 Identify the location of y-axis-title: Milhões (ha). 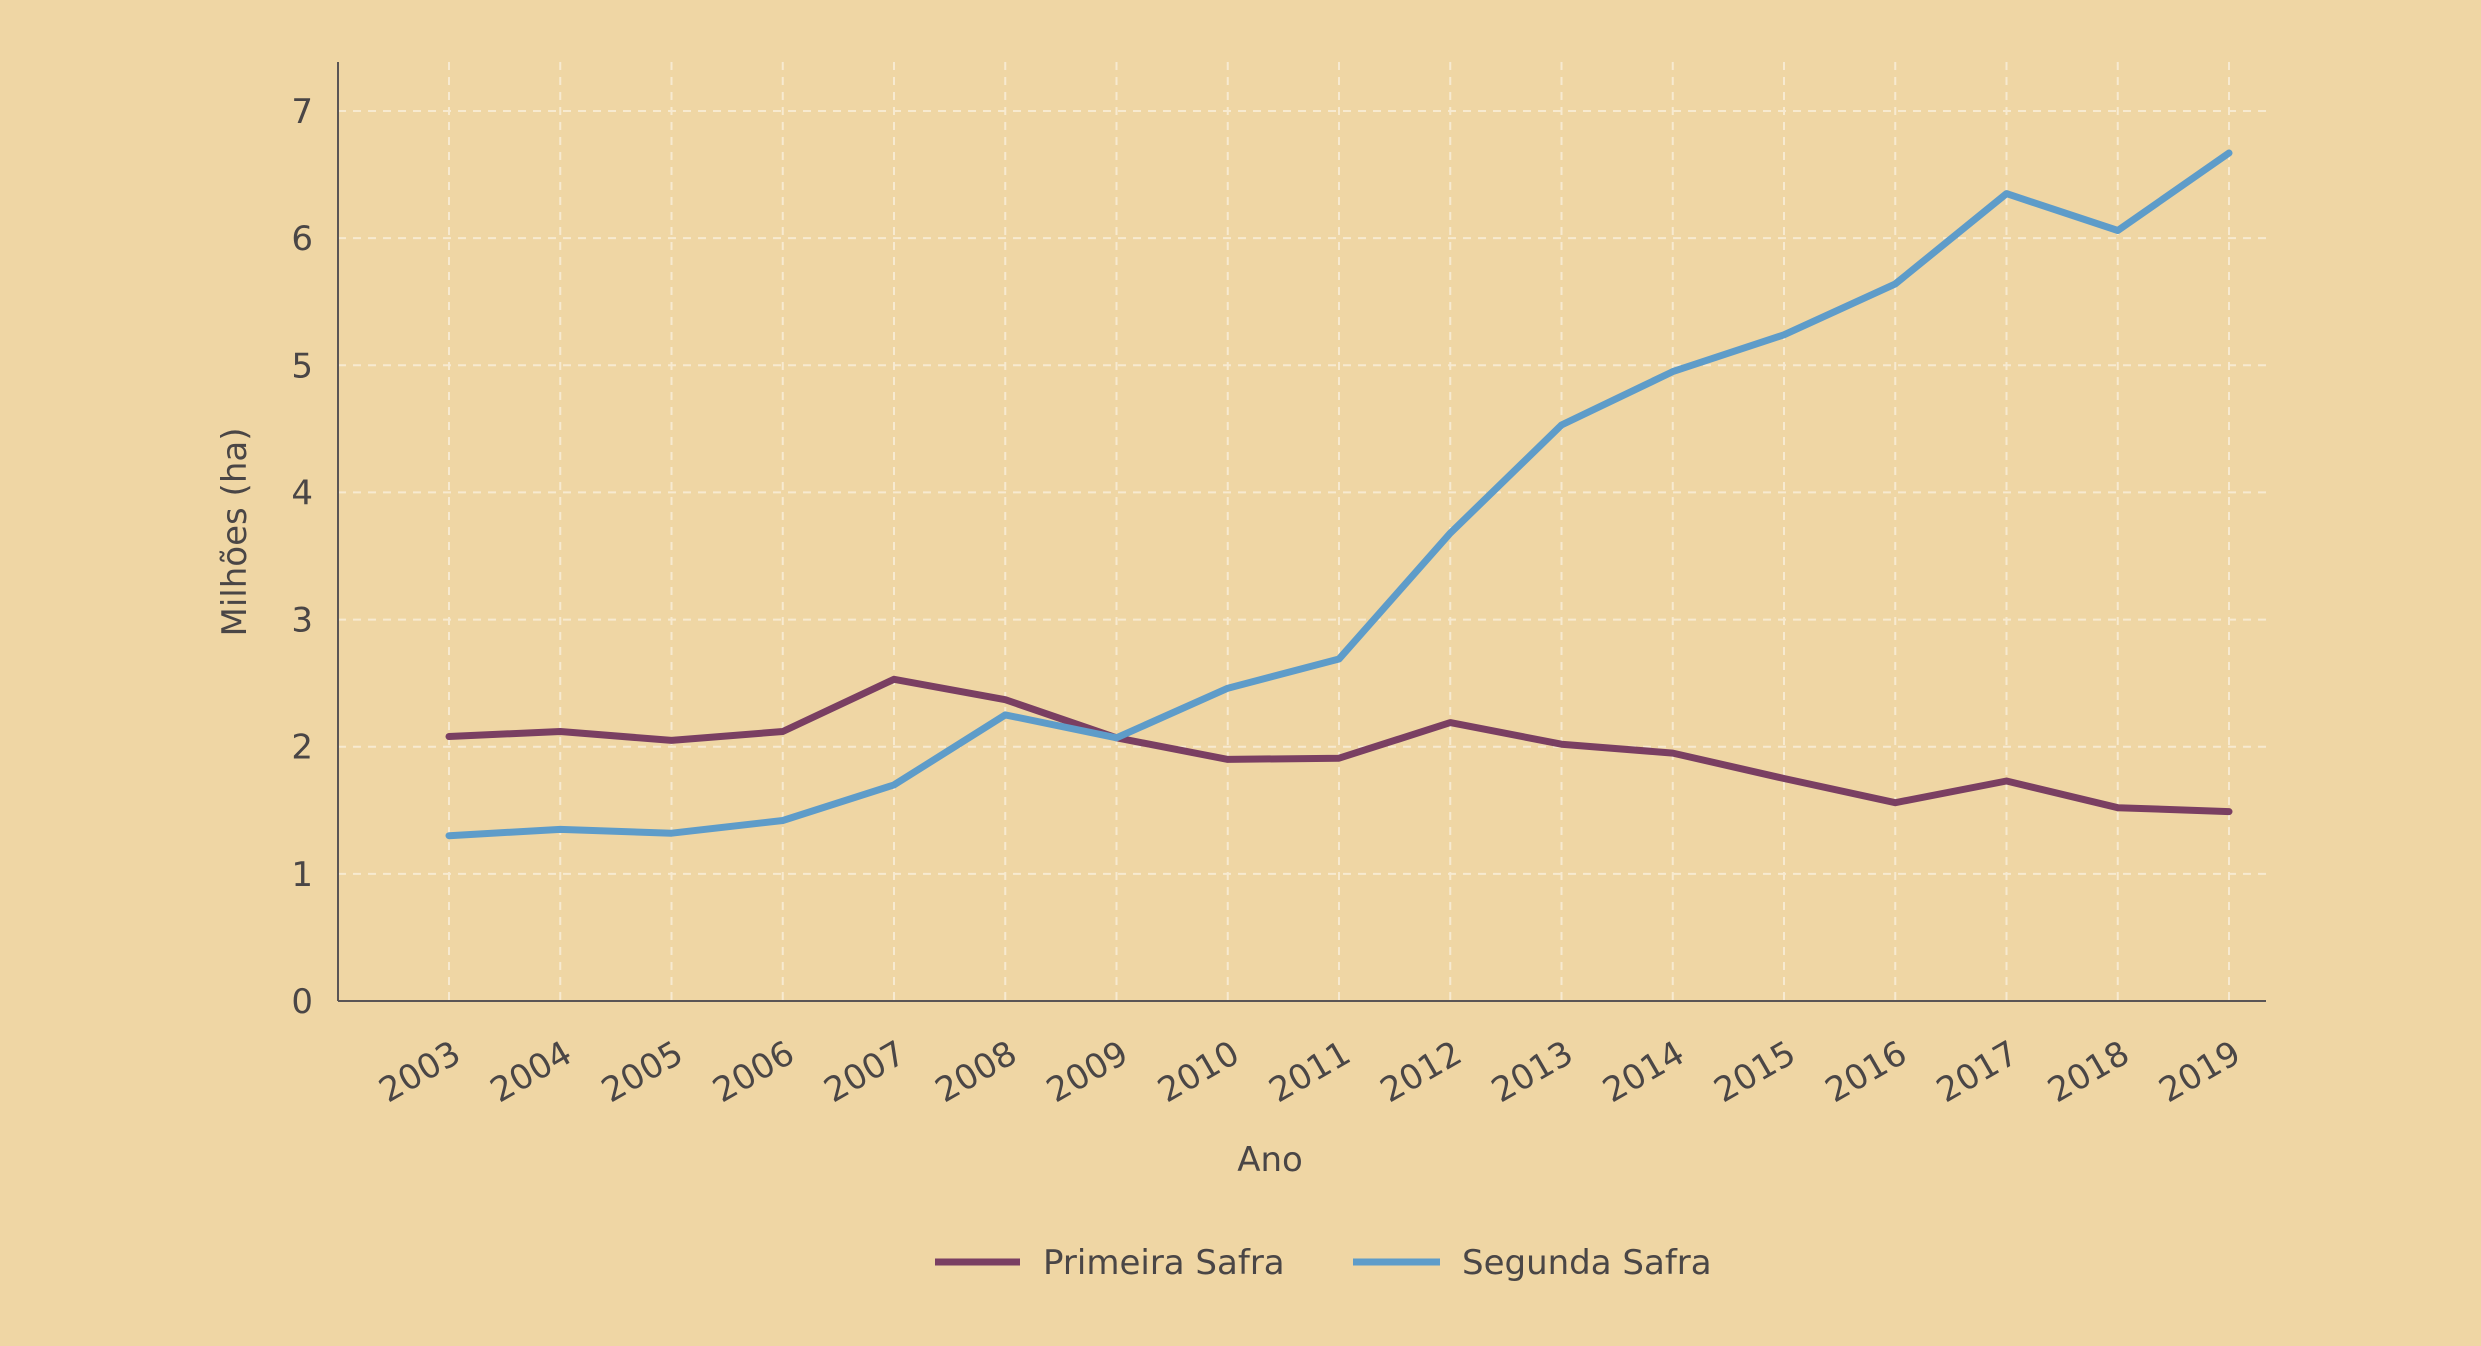
(235, 532).